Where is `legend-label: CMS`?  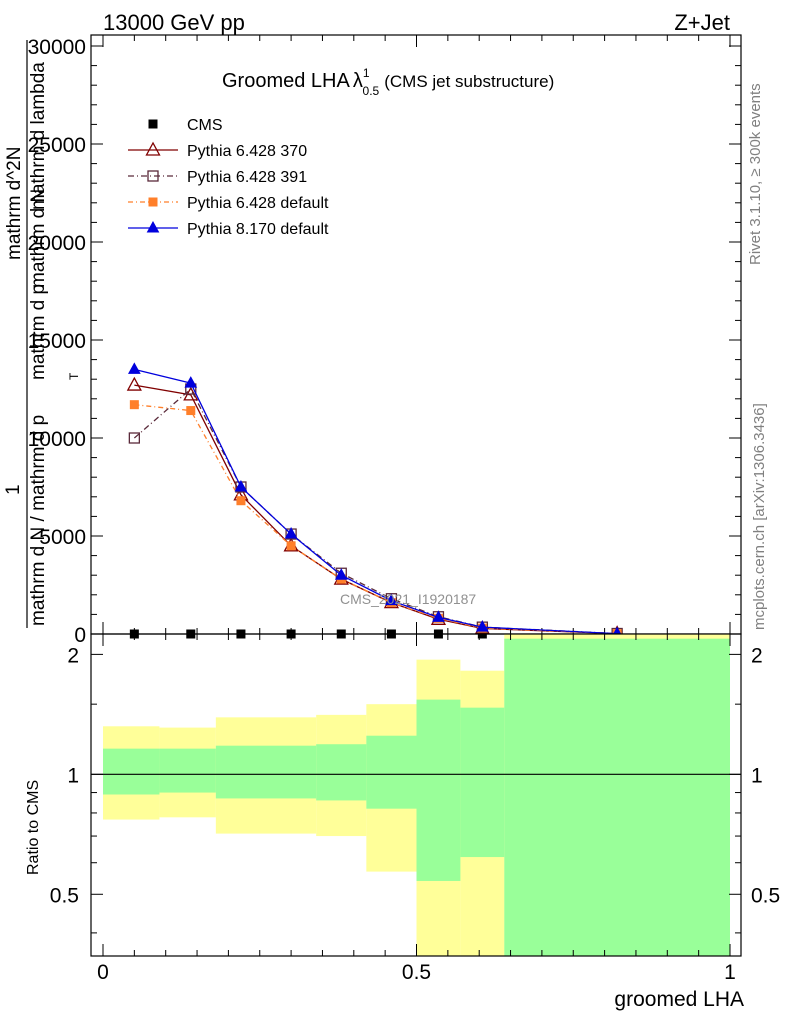
legend-label: CMS is located at coordinates (205, 125).